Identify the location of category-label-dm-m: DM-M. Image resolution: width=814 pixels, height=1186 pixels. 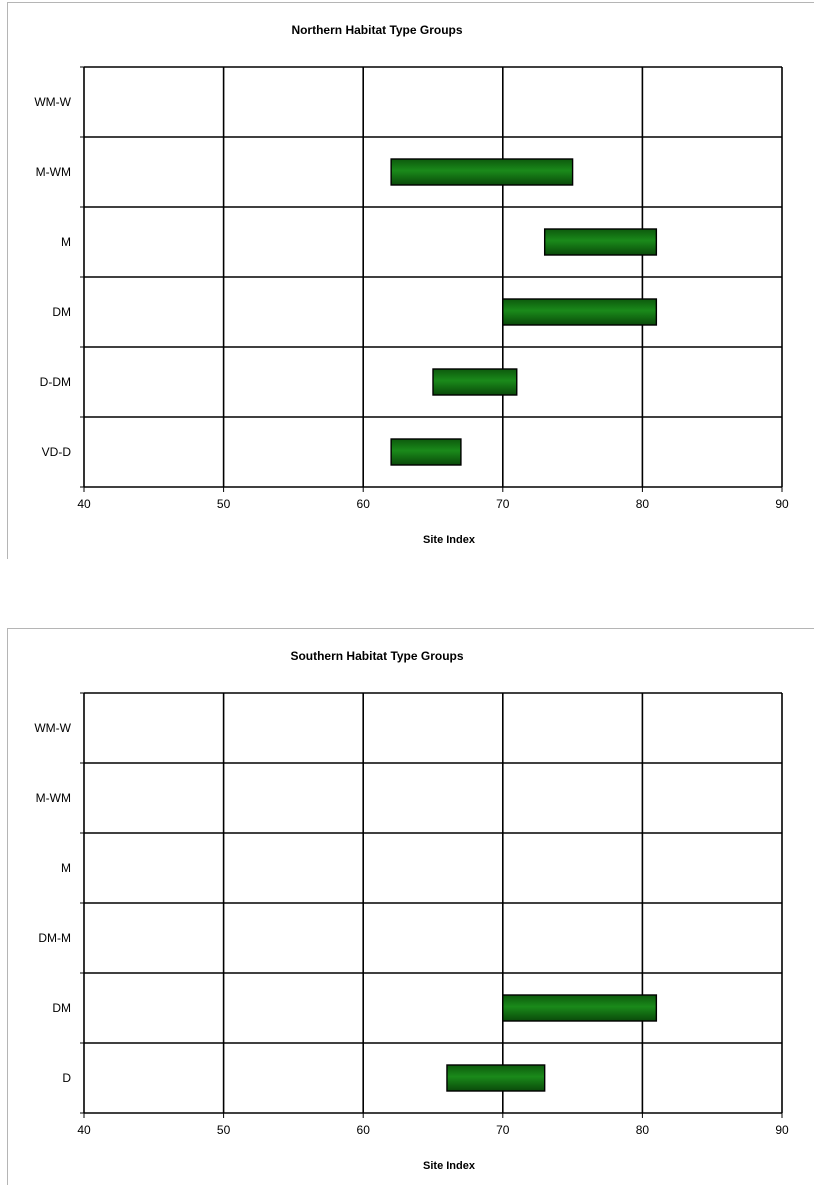
(54, 938).